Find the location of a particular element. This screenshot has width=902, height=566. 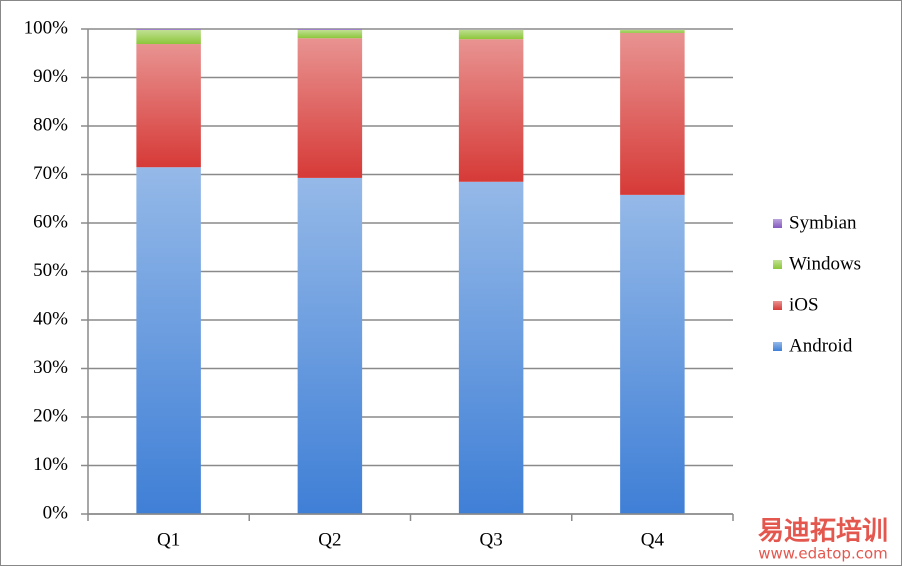

y-tick-label: 60% is located at coordinates (50, 221).